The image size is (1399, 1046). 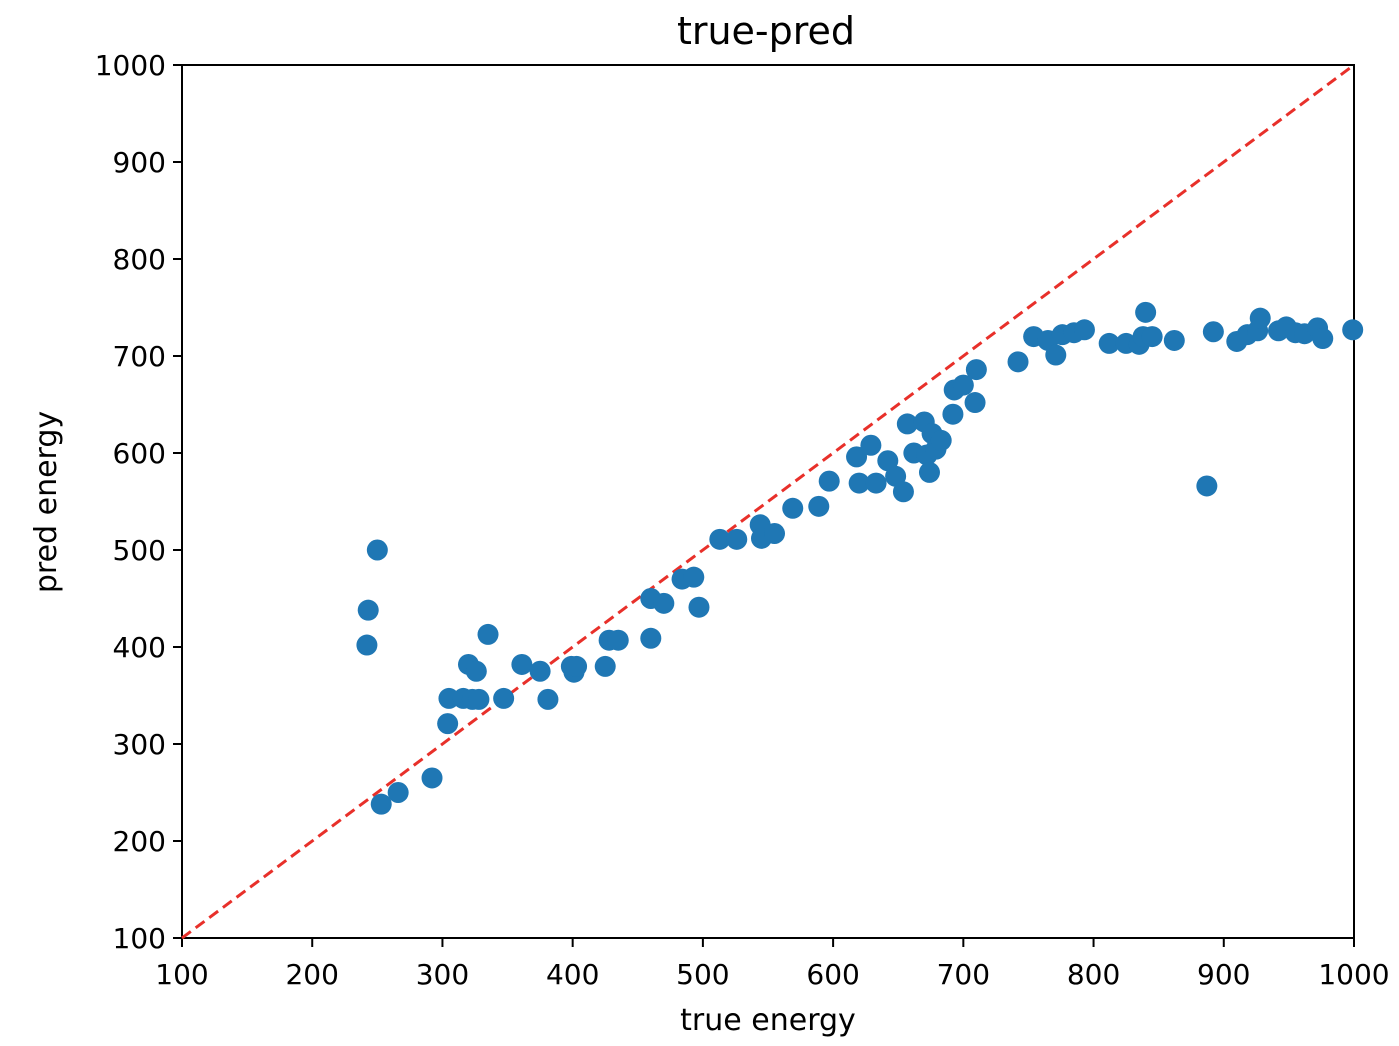 I want to click on x-tick-label: 100, so click(x=181, y=974).